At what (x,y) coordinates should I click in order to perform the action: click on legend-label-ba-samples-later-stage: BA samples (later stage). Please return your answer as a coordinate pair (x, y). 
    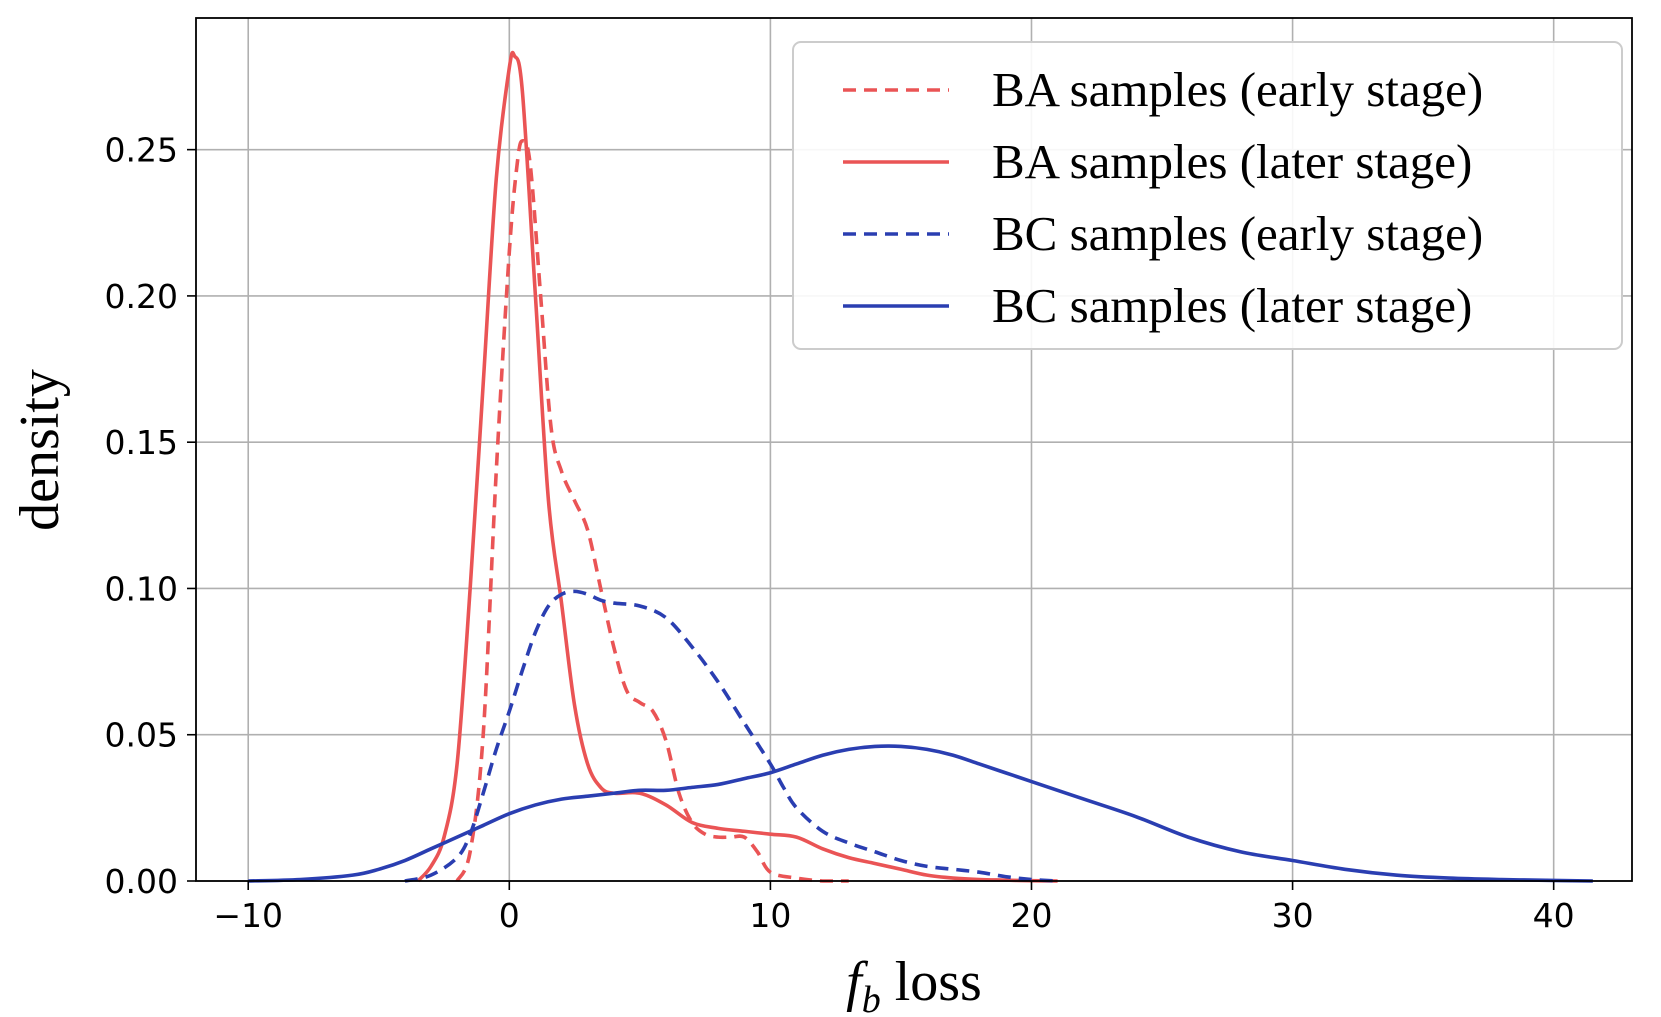
    Looking at the image, I should click on (1232, 161).